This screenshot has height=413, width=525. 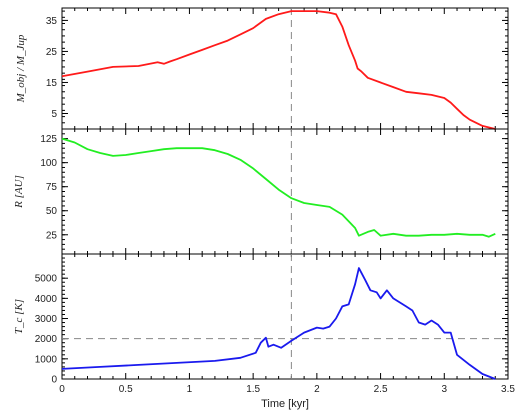 What do you see at coordinates (52, 83) in the screenshot?
I see `y-tick-label: 15` at bounding box center [52, 83].